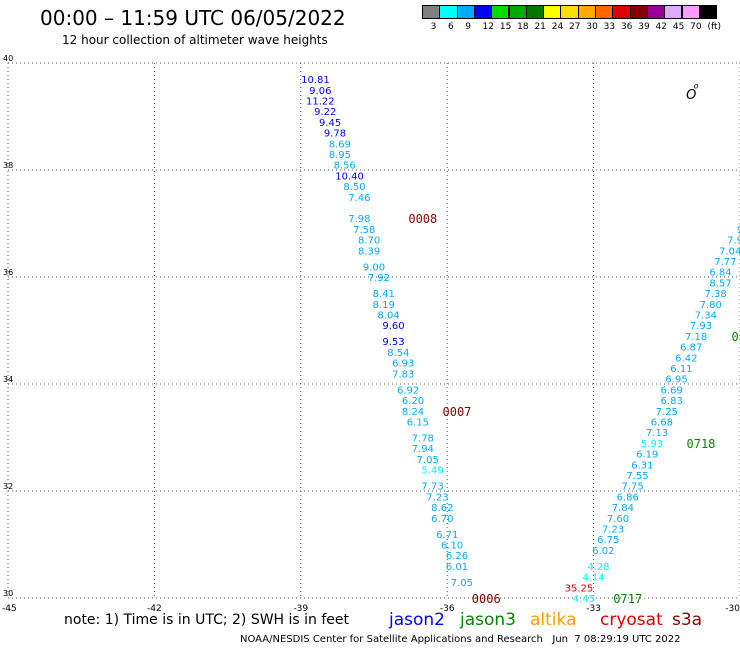 The width and height of the screenshot is (740, 650). I want to click on swh-point-jason2: 9.60, so click(393, 326).